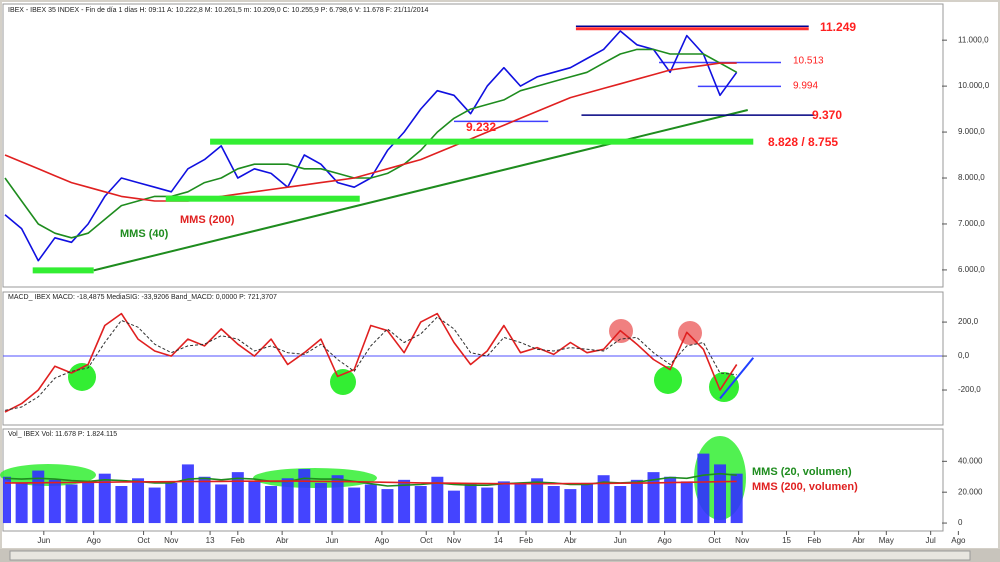 Image resolution: width=1000 pixels, height=562 pixels. What do you see at coordinates (969, 389) in the screenshot?
I see `y-tick-label: -200,0` at bounding box center [969, 389].